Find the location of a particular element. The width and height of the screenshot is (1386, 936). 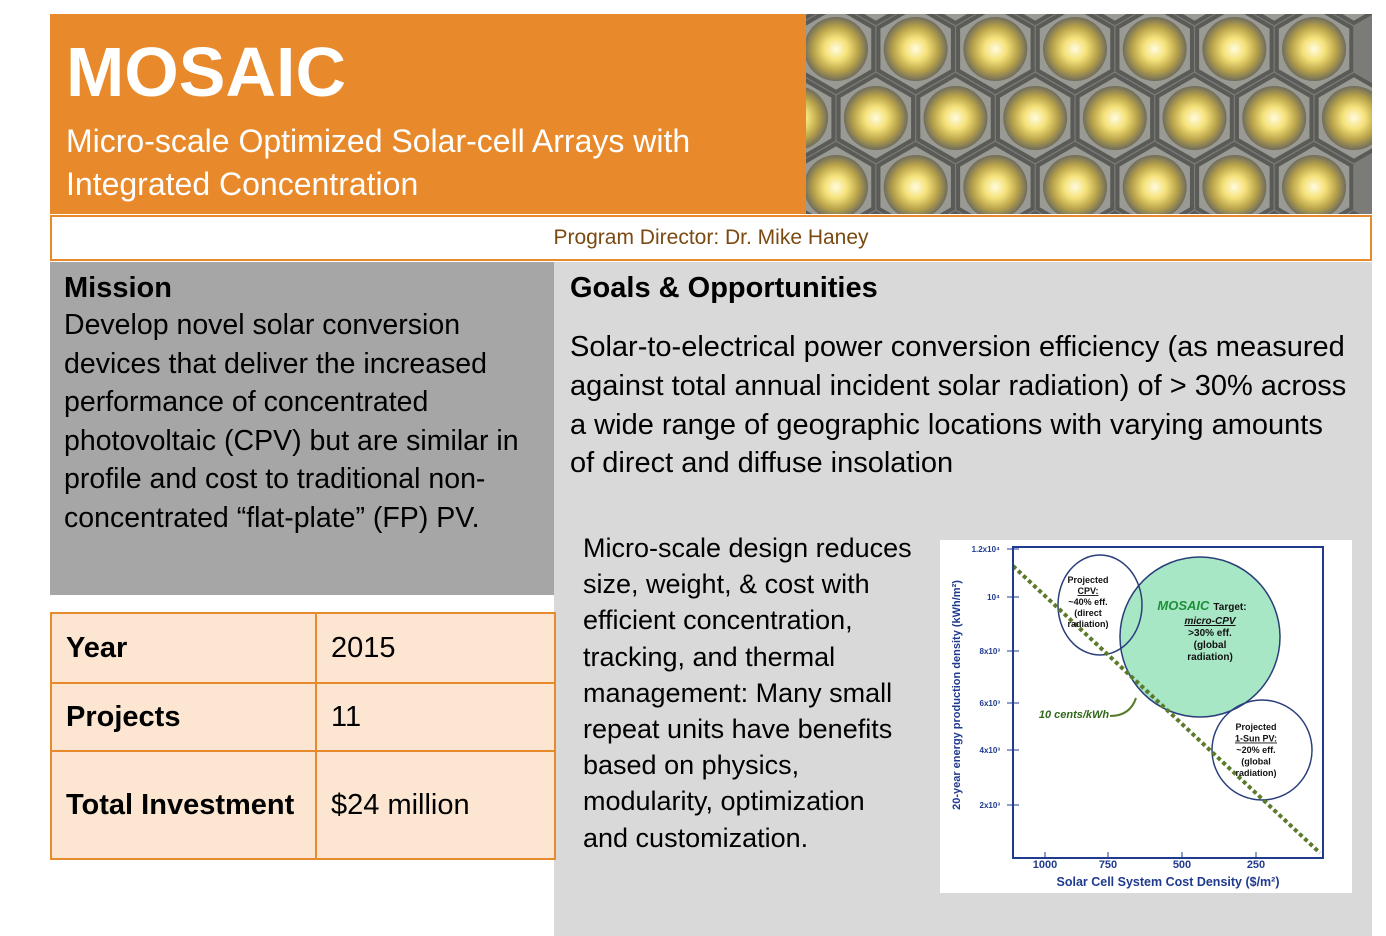

annotation: ~40% eff. is located at coordinates (1087, 602).